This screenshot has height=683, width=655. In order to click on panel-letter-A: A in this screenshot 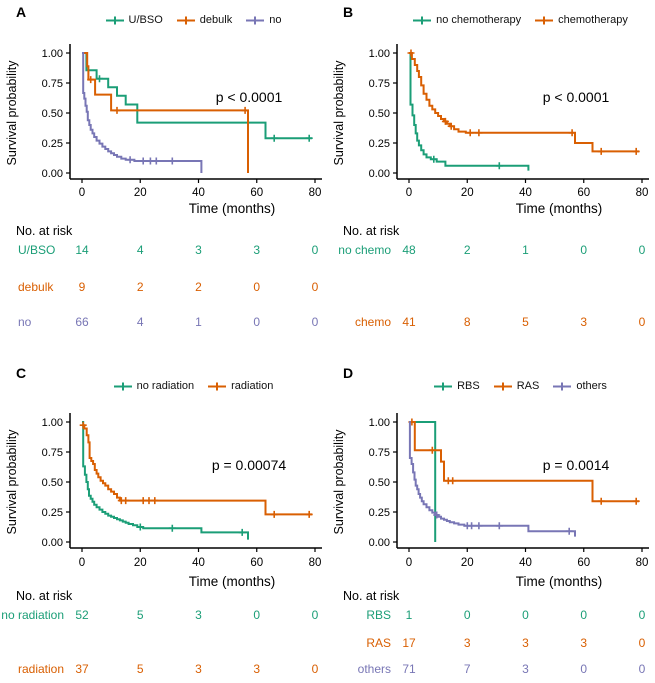, I will do `click(21, 12)`.